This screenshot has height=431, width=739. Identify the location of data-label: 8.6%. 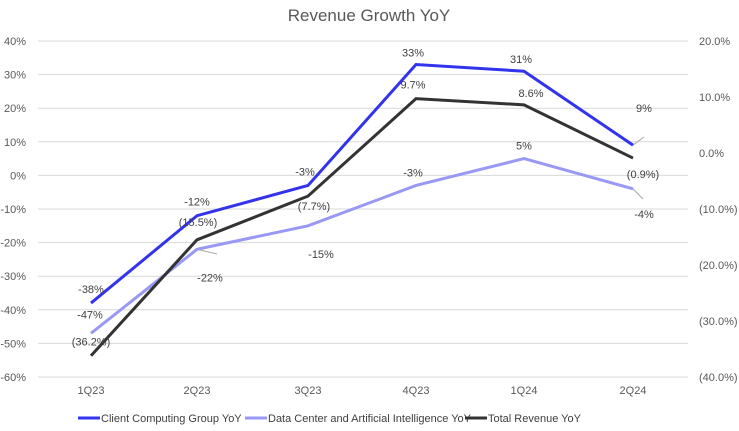
(530, 94).